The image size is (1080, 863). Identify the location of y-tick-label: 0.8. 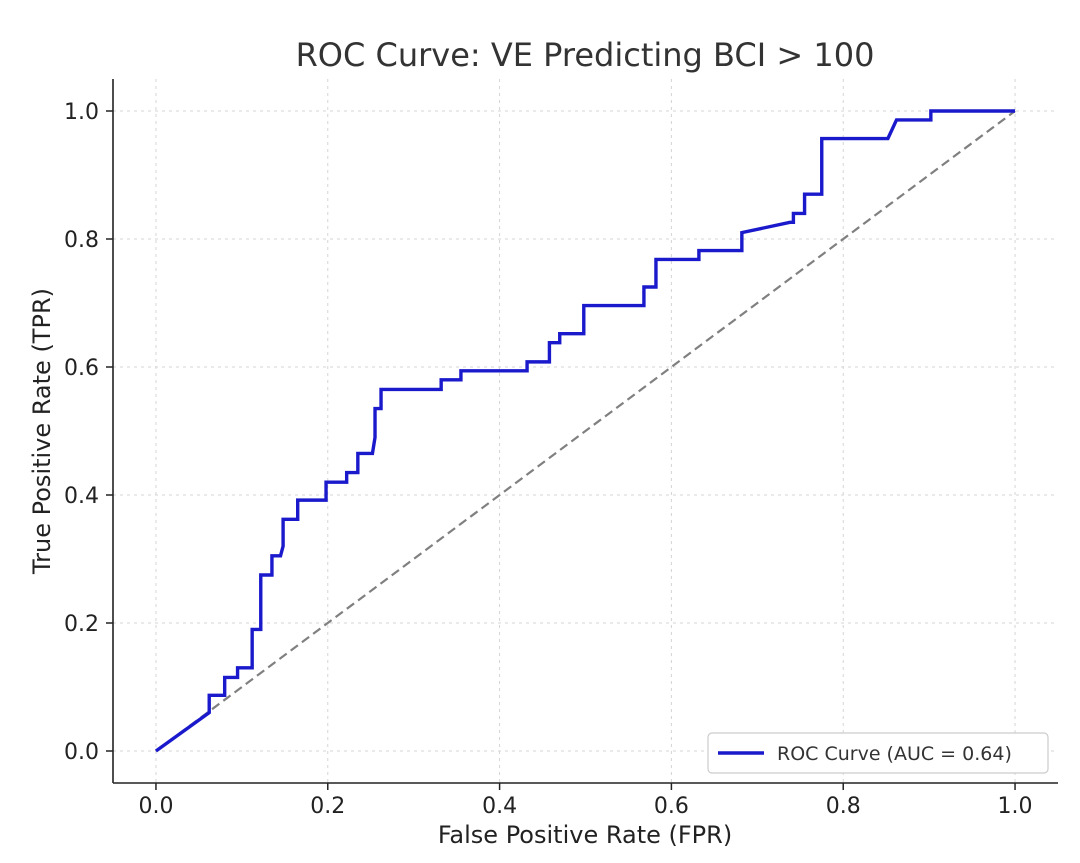
(81, 240).